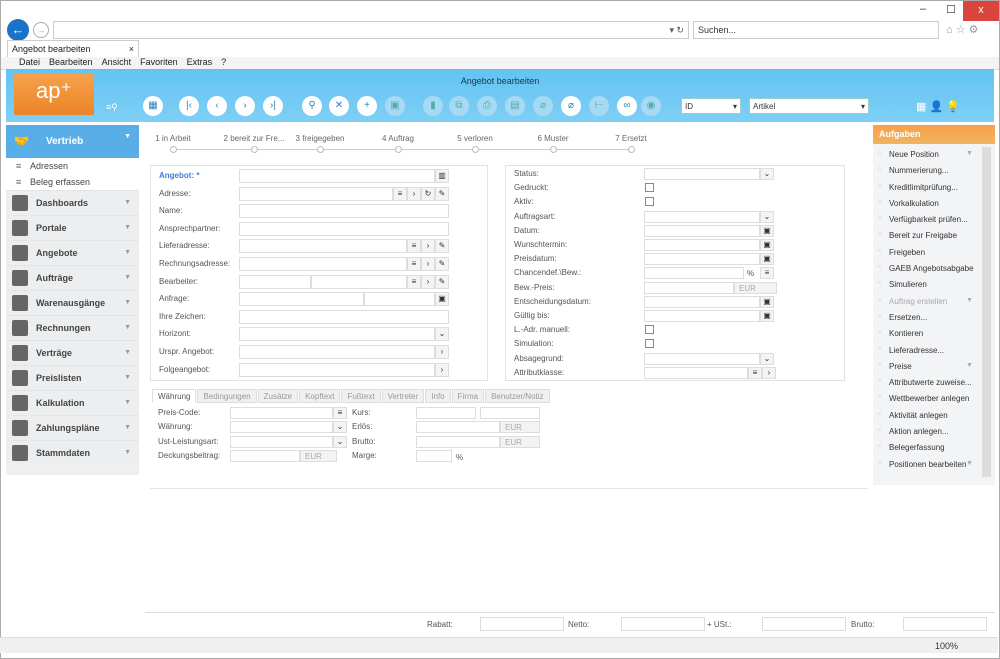  What do you see at coordinates (72, 227) in the screenshot?
I see `sidebar-item: Portale ▼` at bounding box center [72, 227].